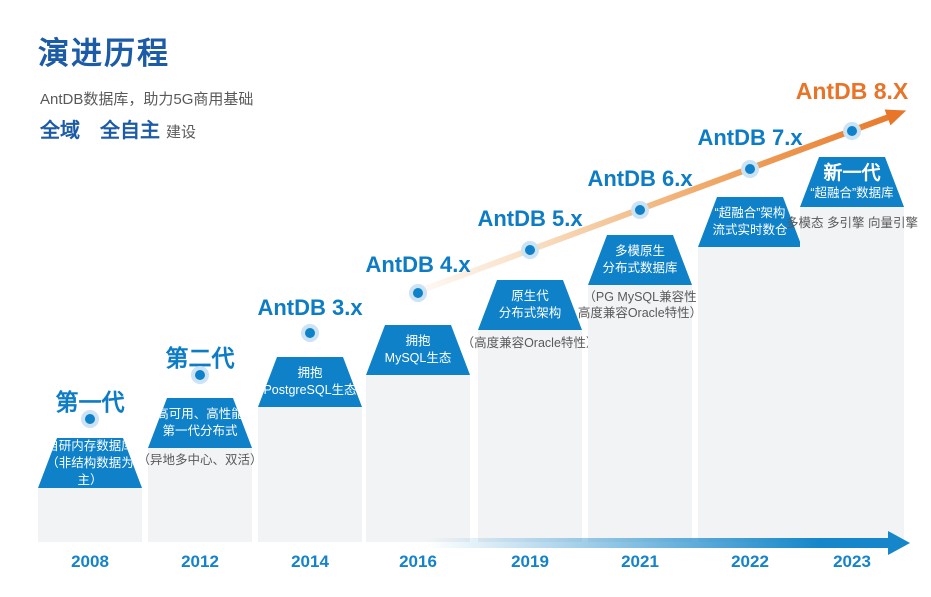  I want to click on milestone-label: 第二代, so click(200, 358).